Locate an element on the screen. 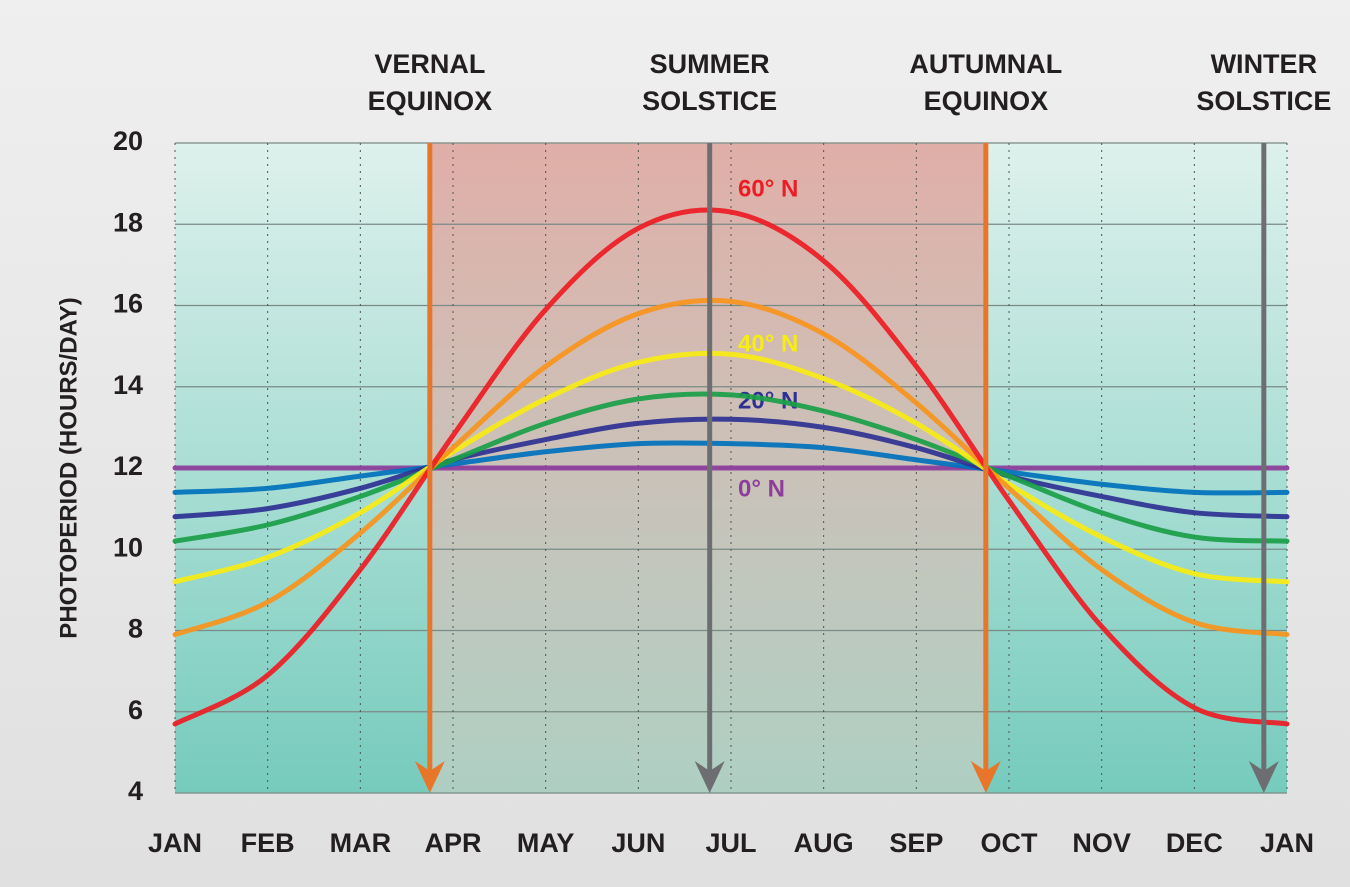 The width and height of the screenshot is (1350, 887). series-line is located at coordinates (731, 468).